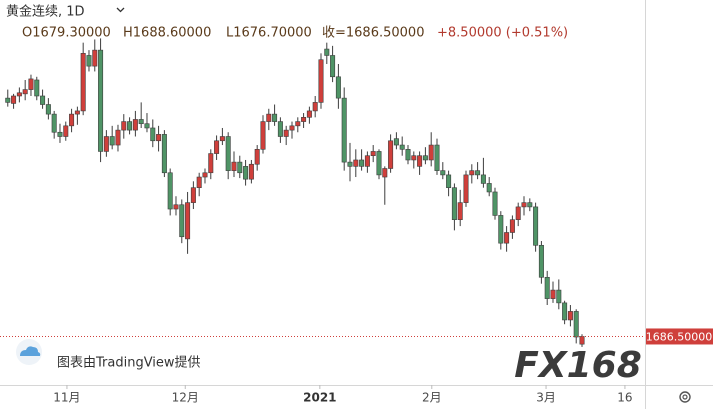 Image resolution: width=713 pixels, height=409 pixels. What do you see at coordinates (120, 10) in the screenshot?
I see `dropdown-chevron` at bounding box center [120, 10].